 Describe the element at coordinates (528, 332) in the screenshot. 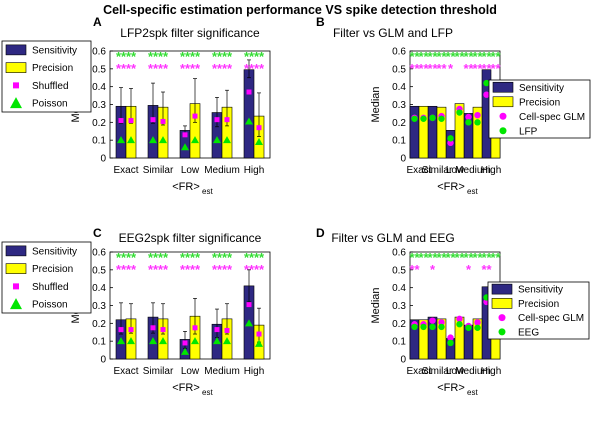

I see `legend-label: EEG` at that location.